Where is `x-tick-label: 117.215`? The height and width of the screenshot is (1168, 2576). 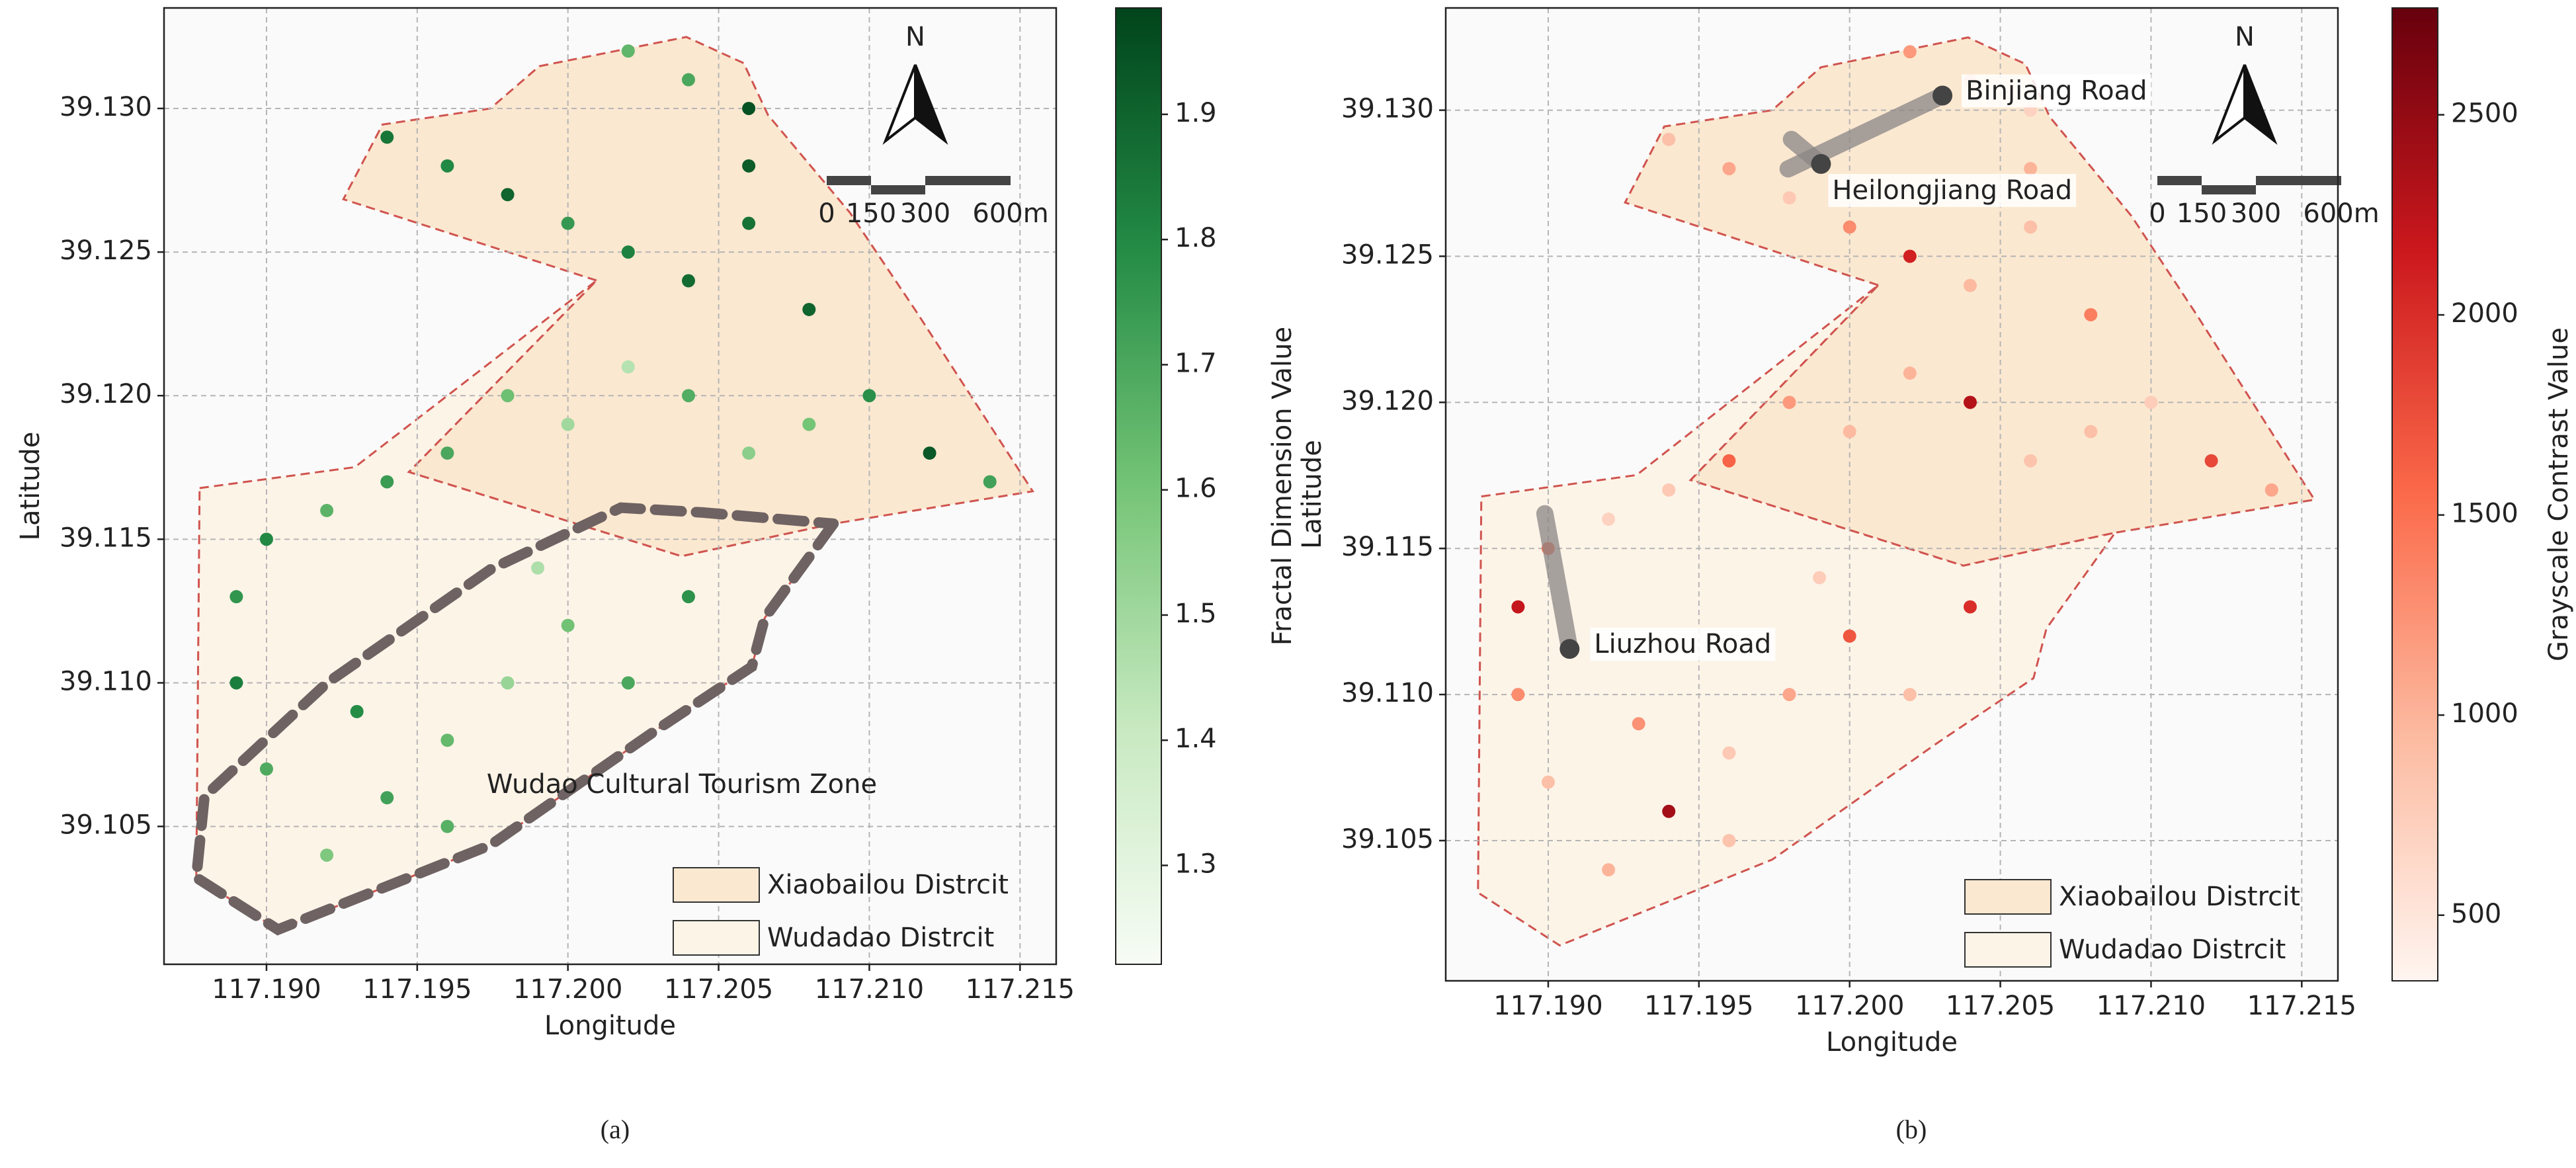
x-tick-label: 117.215 is located at coordinates (1020, 990).